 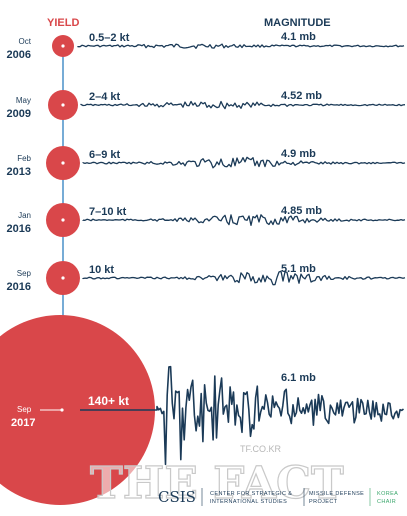 What do you see at coordinates (297, 23) in the screenshot?
I see `magnitude-header: MAGNITUDE` at bounding box center [297, 23].